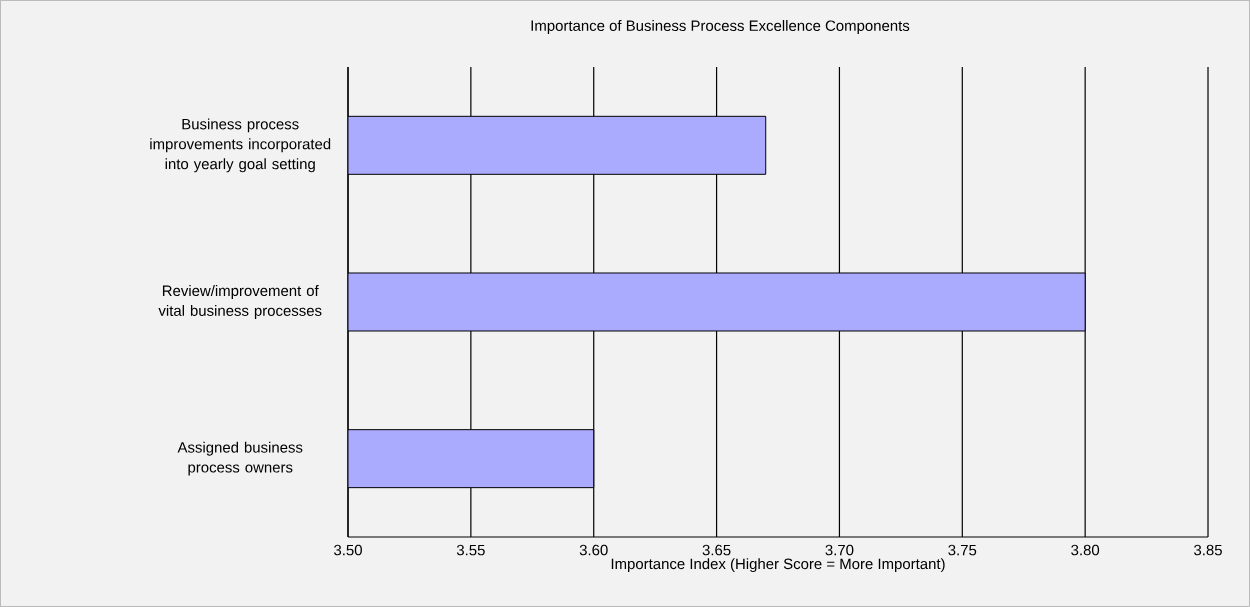 This screenshot has width=1250, height=607. What do you see at coordinates (778, 565) in the screenshot?
I see `x-axis-title: Importance Index (Higher Score = More Important)` at bounding box center [778, 565].